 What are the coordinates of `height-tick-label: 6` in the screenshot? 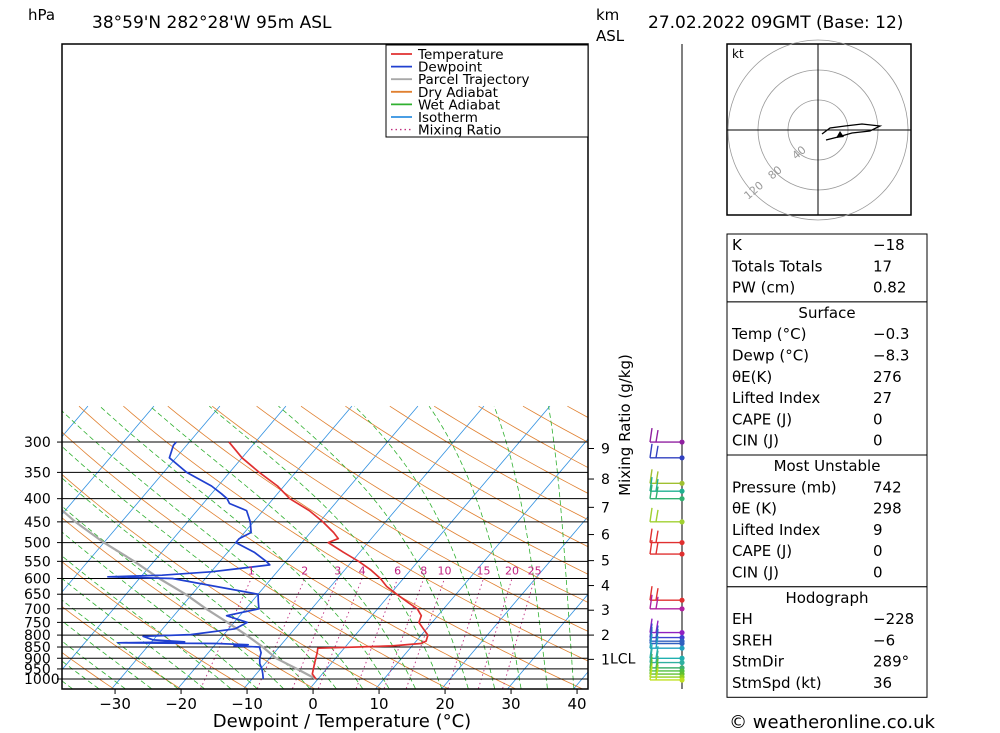 It's located at (605, 536).